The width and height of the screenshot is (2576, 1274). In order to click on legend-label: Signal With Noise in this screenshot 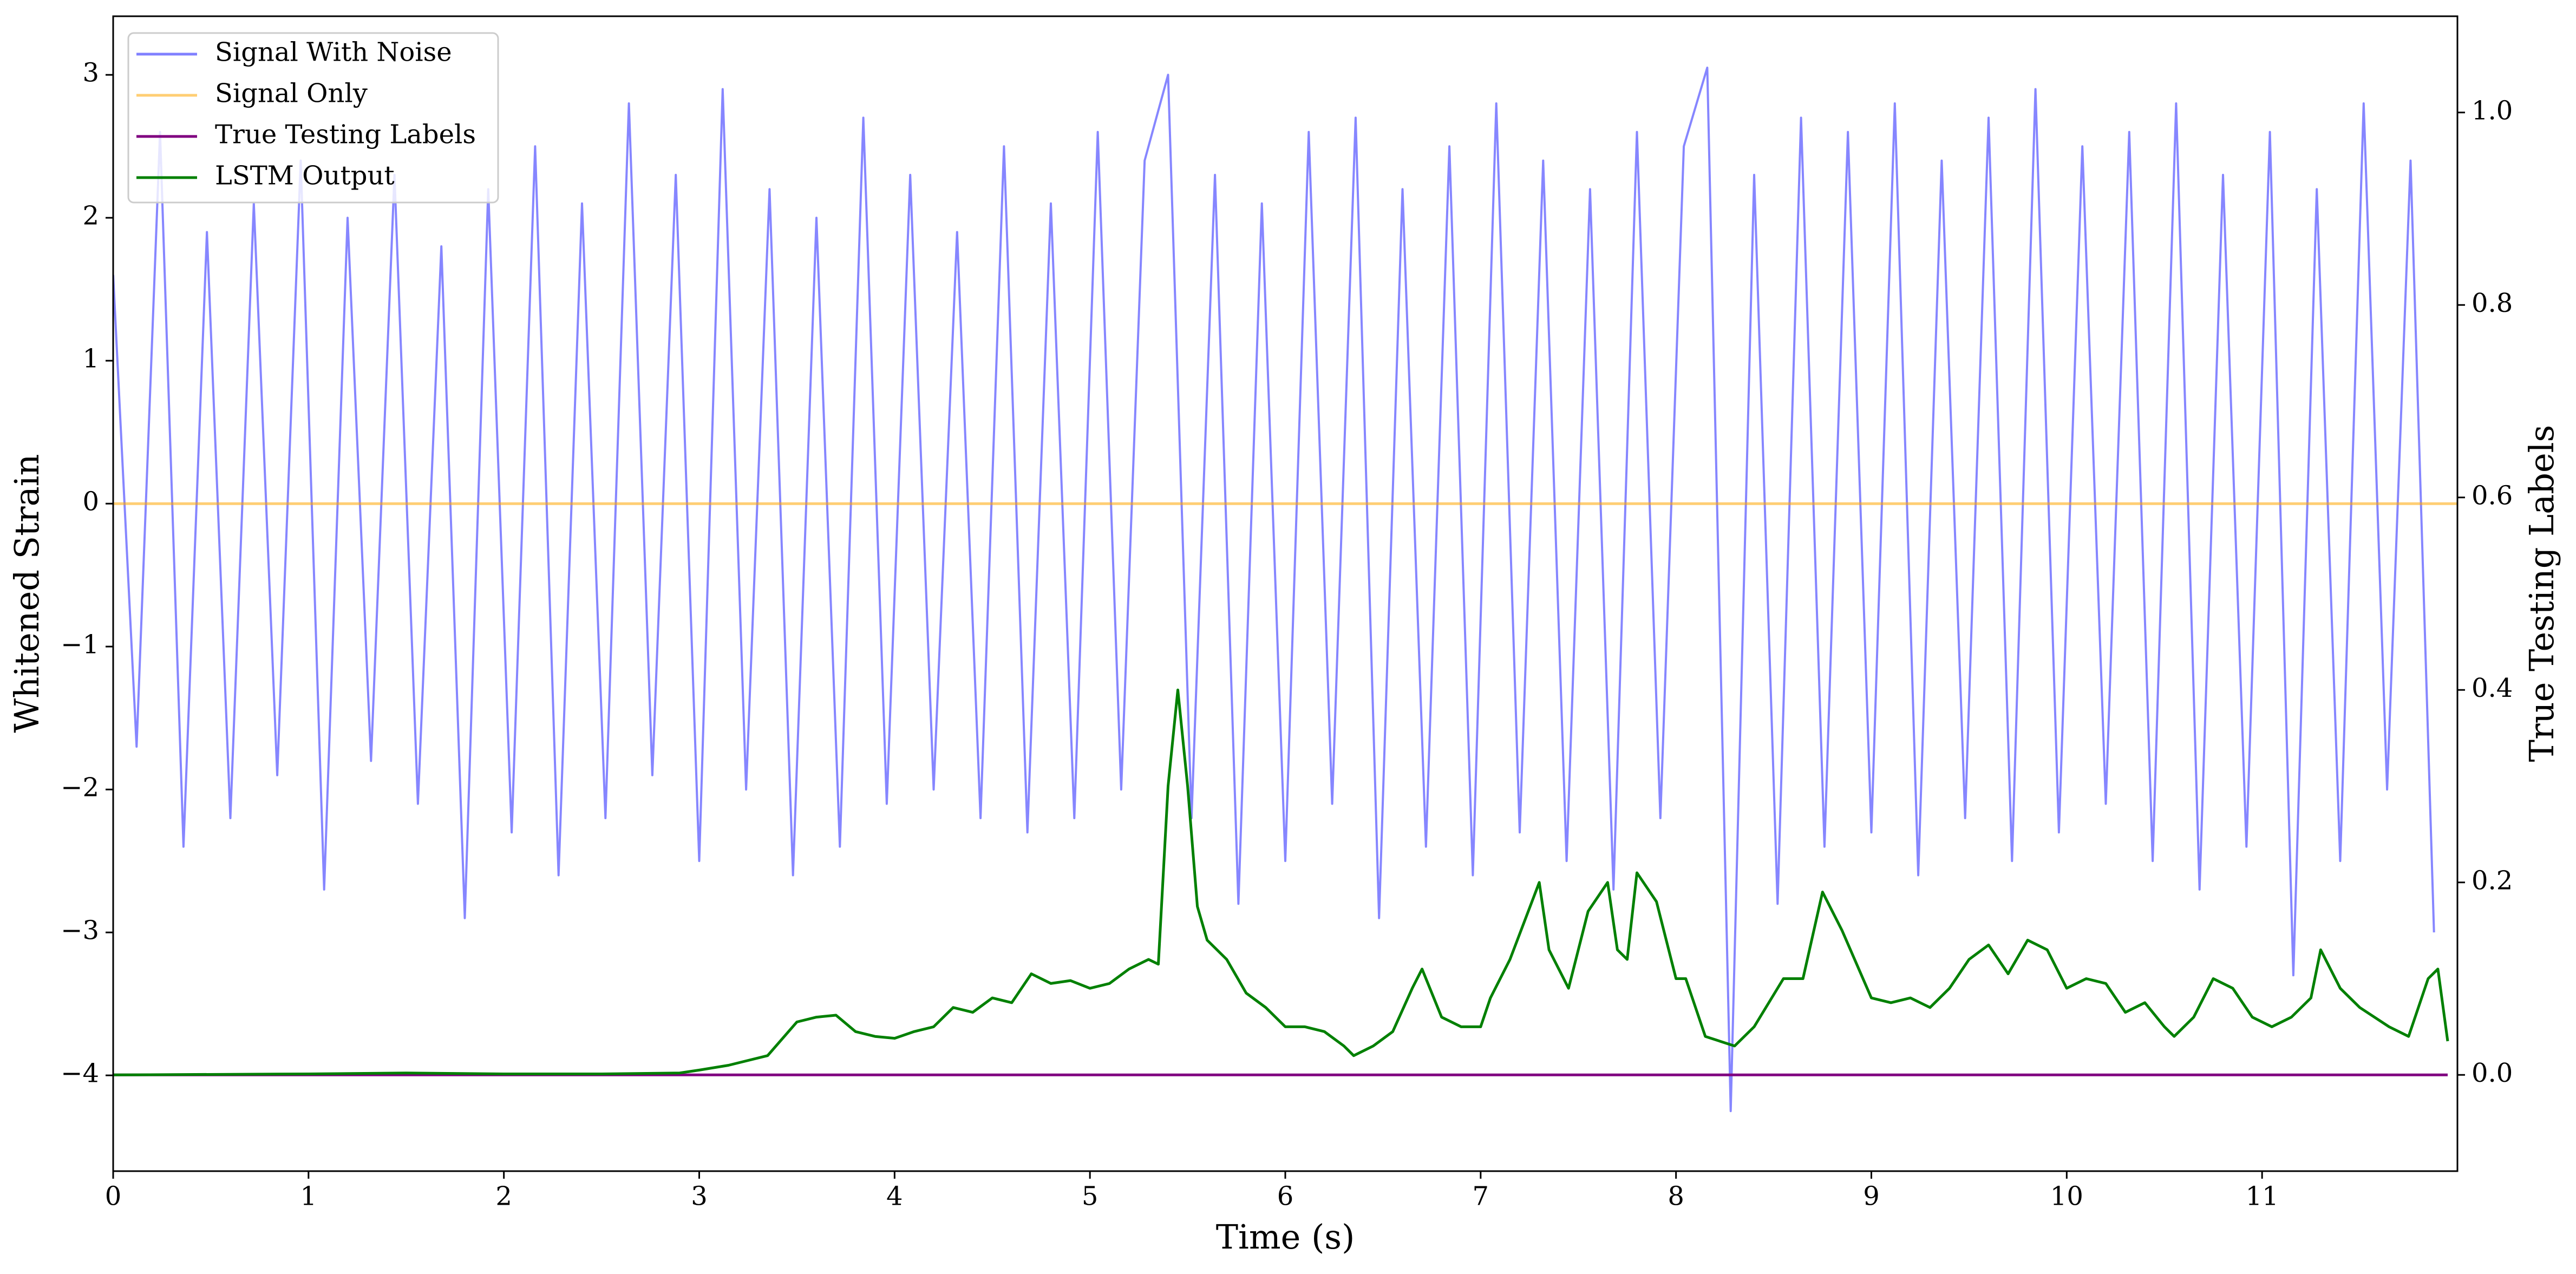, I will do `click(333, 52)`.